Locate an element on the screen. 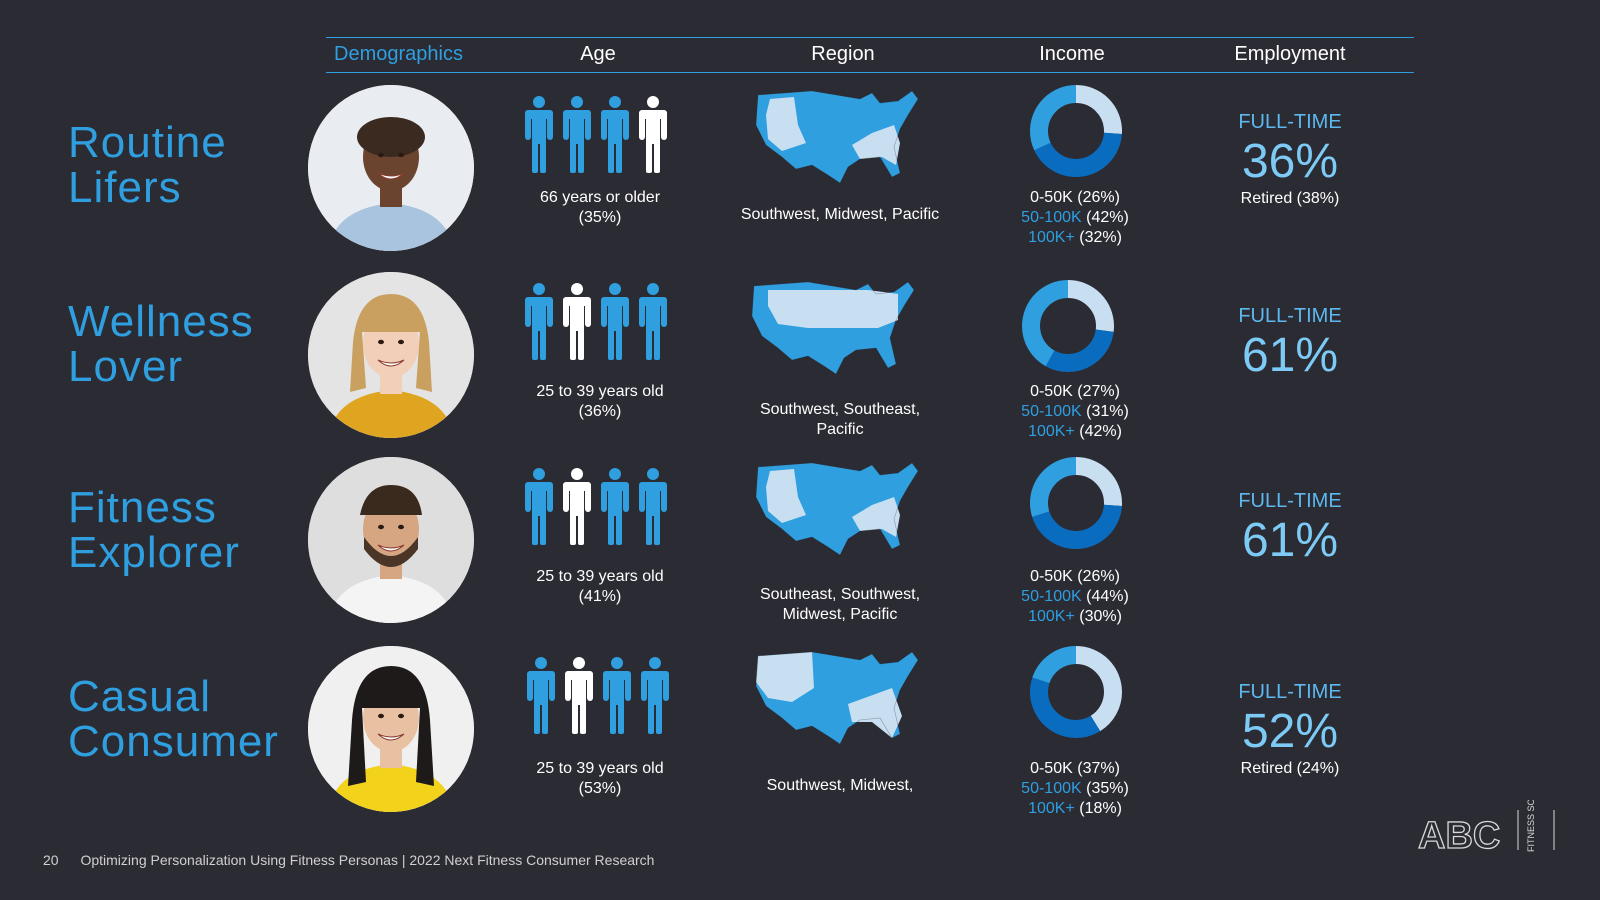  header-demographics: Demographics is located at coordinates (398, 54).